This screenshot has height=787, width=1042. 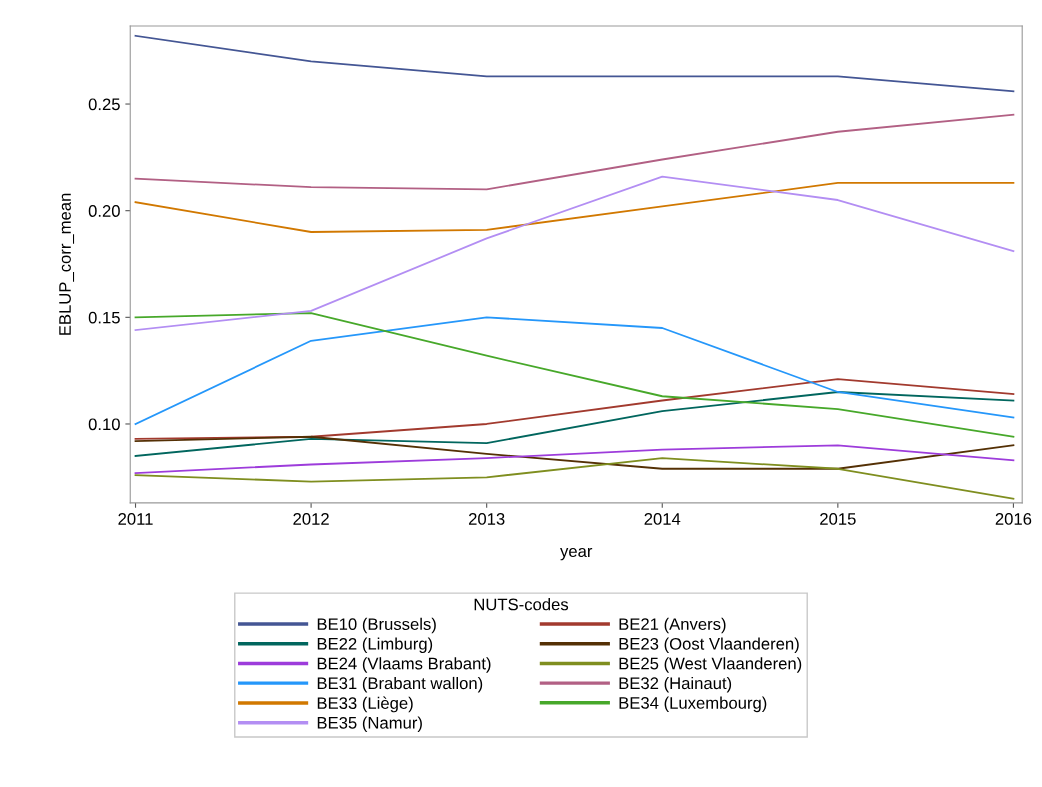 What do you see at coordinates (1013, 519) in the screenshot?
I see `x-tick-label: 2016` at bounding box center [1013, 519].